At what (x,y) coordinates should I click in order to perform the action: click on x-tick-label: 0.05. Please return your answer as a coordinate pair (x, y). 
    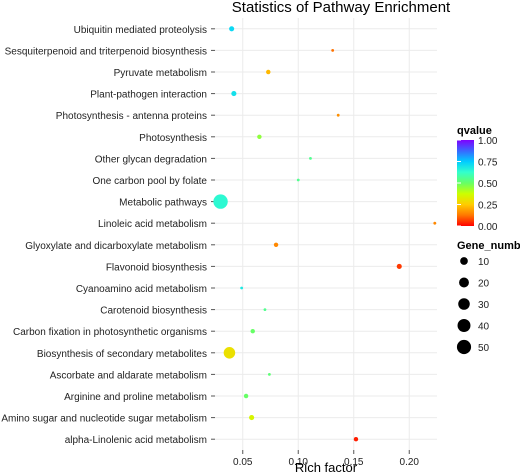
    Looking at the image, I should click on (243, 462).